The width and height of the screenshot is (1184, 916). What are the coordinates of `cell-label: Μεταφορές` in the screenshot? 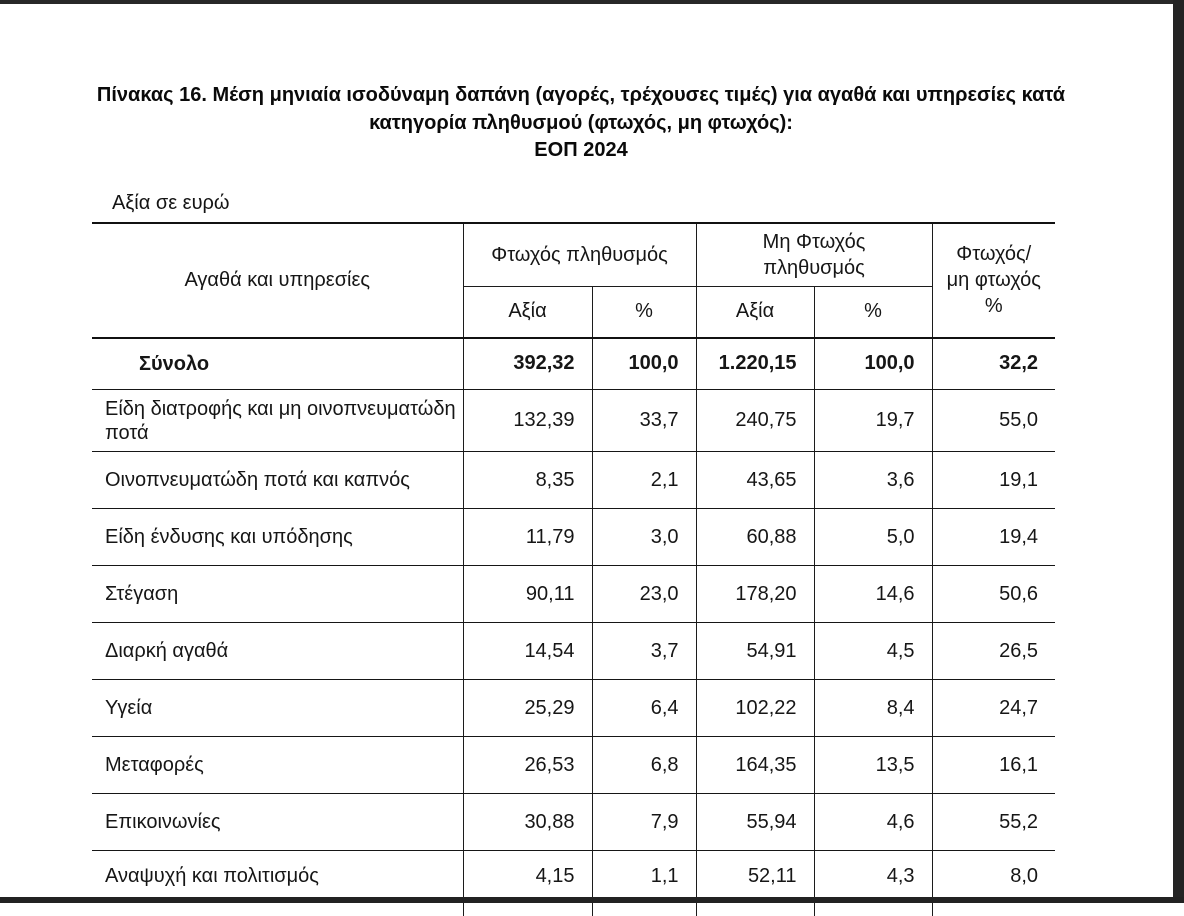 It's located at (277, 765).